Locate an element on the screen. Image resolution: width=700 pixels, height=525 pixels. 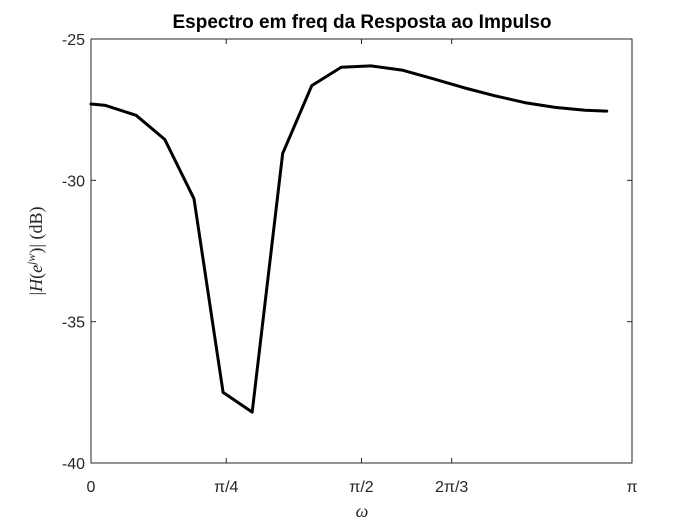
chart-title: Espectro em freq da Resposta ao Impulso is located at coordinates (361, 22).